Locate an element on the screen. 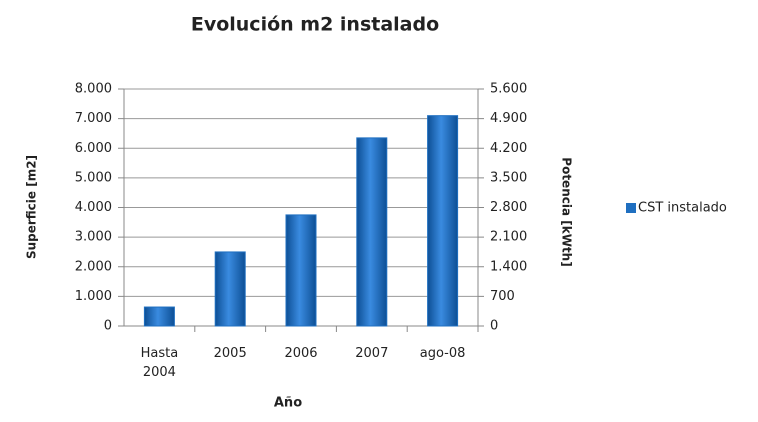 The width and height of the screenshot is (758, 422). y-tick-label: 2.000 is located at coordinates (93, 266).